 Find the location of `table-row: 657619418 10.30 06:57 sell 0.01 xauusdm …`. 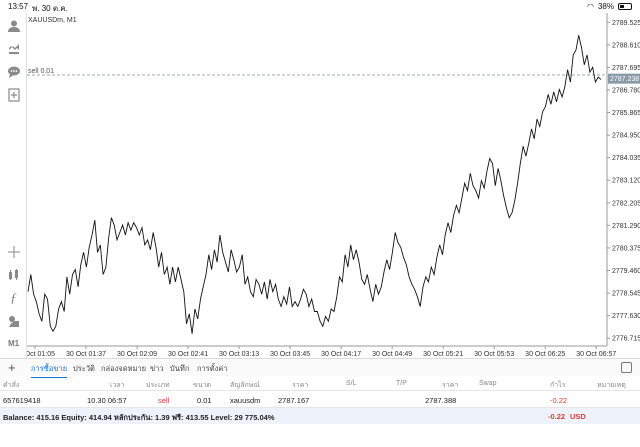

table-row: 657619418 10.30 06:57 sell 0.01 xauusdm … is located at coordinates (320, 399).